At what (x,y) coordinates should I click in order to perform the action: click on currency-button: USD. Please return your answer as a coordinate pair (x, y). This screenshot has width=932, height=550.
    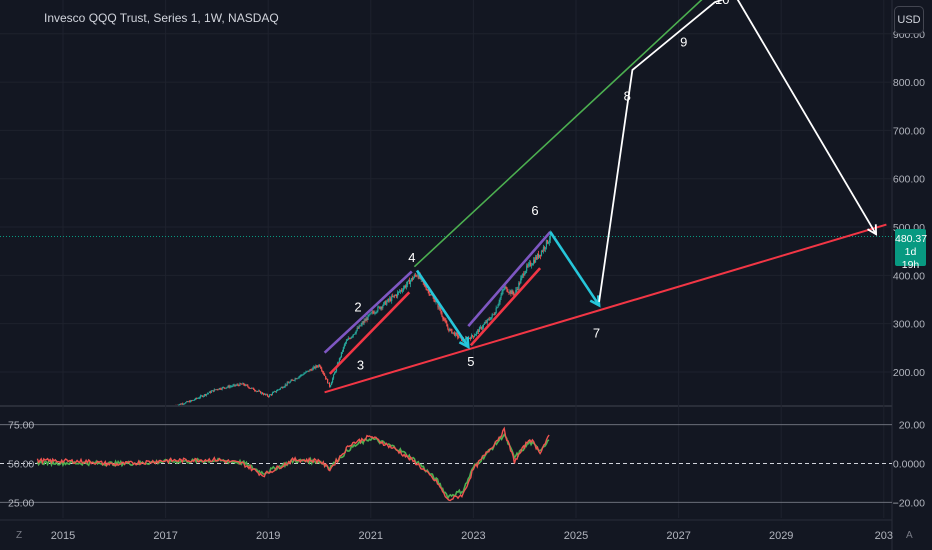
    Looking at the image, I should click on (909, 20).